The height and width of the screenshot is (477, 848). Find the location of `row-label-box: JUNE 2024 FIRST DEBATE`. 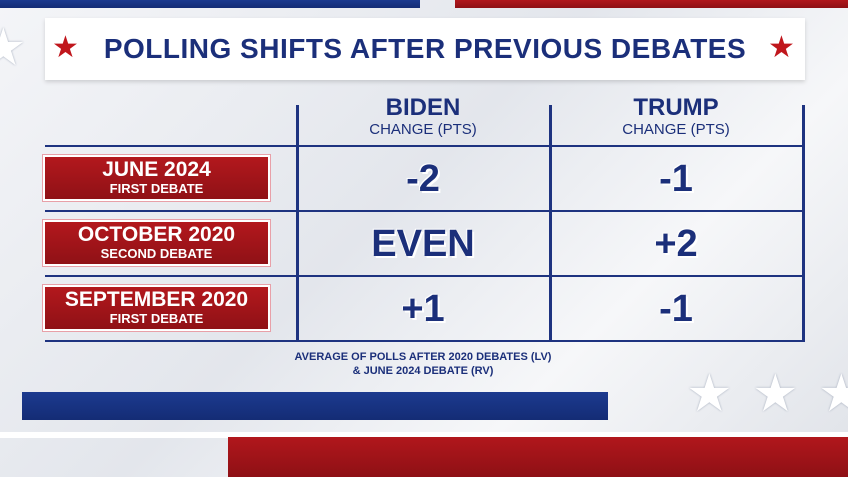

row-label-box: JUNE 2024 FIRST DEBATE is located at coordinates (156, 178).